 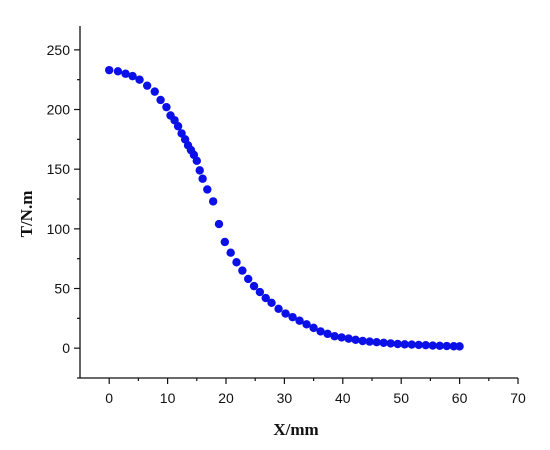 What do you see at coordinates (59, 229) in the screenshot?
I see `y-tick-label: 100` at bounding box center [59, 229].